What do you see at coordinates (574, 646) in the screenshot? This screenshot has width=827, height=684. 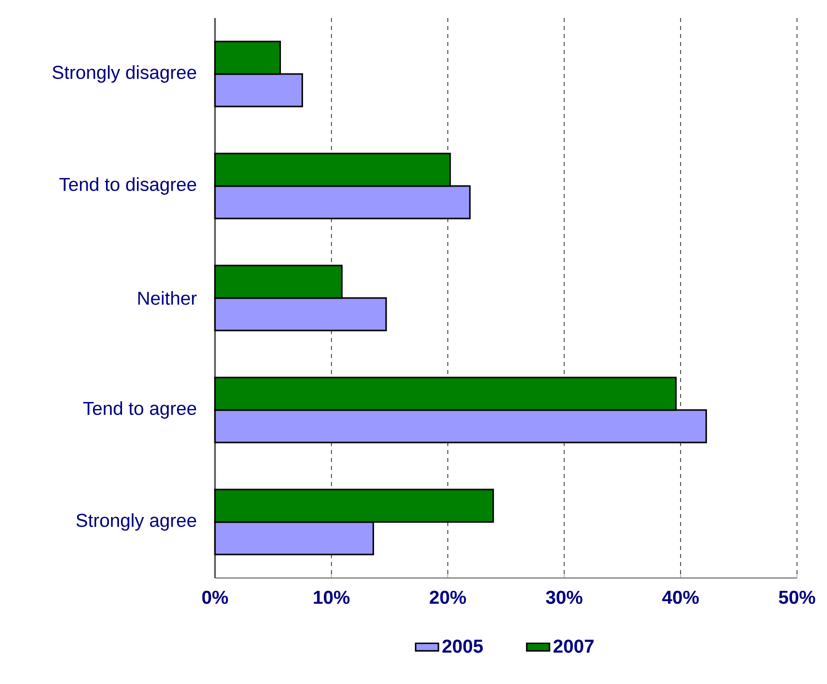 I see `legend-label: 2007` at bounding box center [574, 646].